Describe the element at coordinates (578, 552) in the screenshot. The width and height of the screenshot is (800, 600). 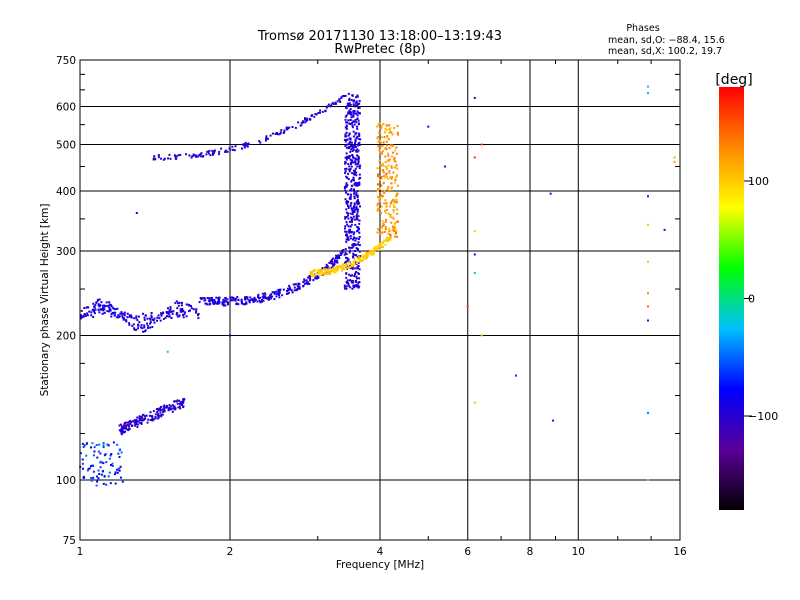
I see `x-tick-label: 10` at that location.